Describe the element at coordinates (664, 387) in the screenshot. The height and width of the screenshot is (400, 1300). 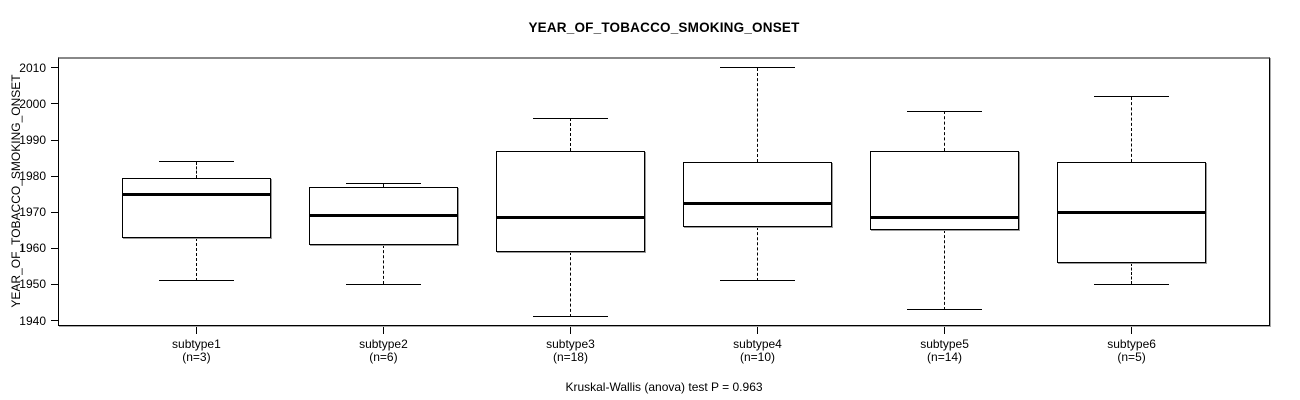
I see `stat-test-caption: Kruskal-Wallis (anova) test P = 0.963` at that location.